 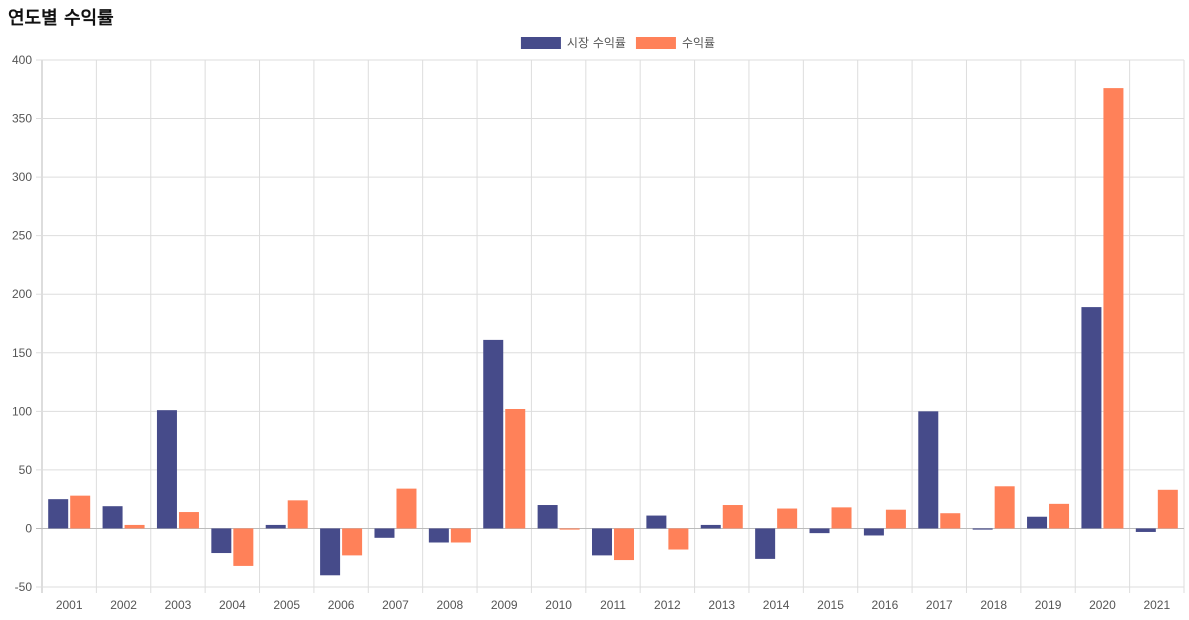 What do you see at coordinates (558, 605) in the screenshot?
I see `x-tick-label: 2010` at bounding box center [558, 605].